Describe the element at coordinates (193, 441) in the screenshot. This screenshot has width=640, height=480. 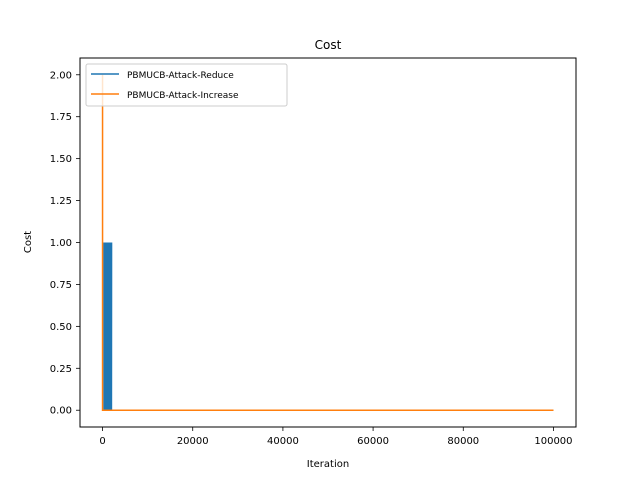
I see `x-tick-label: 20000` at that location.